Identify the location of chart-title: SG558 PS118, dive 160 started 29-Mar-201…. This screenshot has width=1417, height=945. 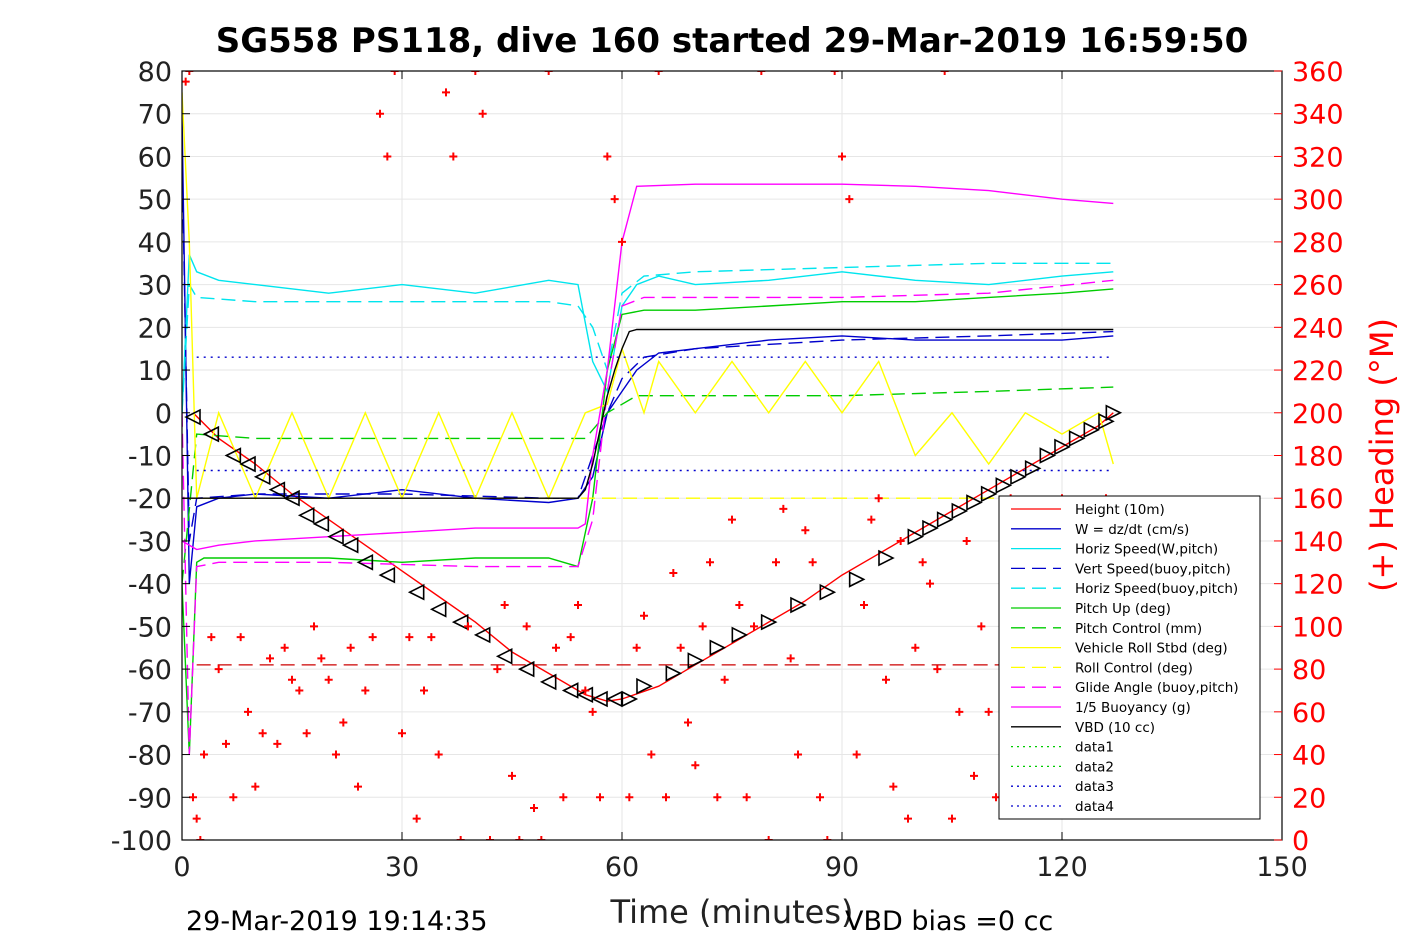
(732, 41).